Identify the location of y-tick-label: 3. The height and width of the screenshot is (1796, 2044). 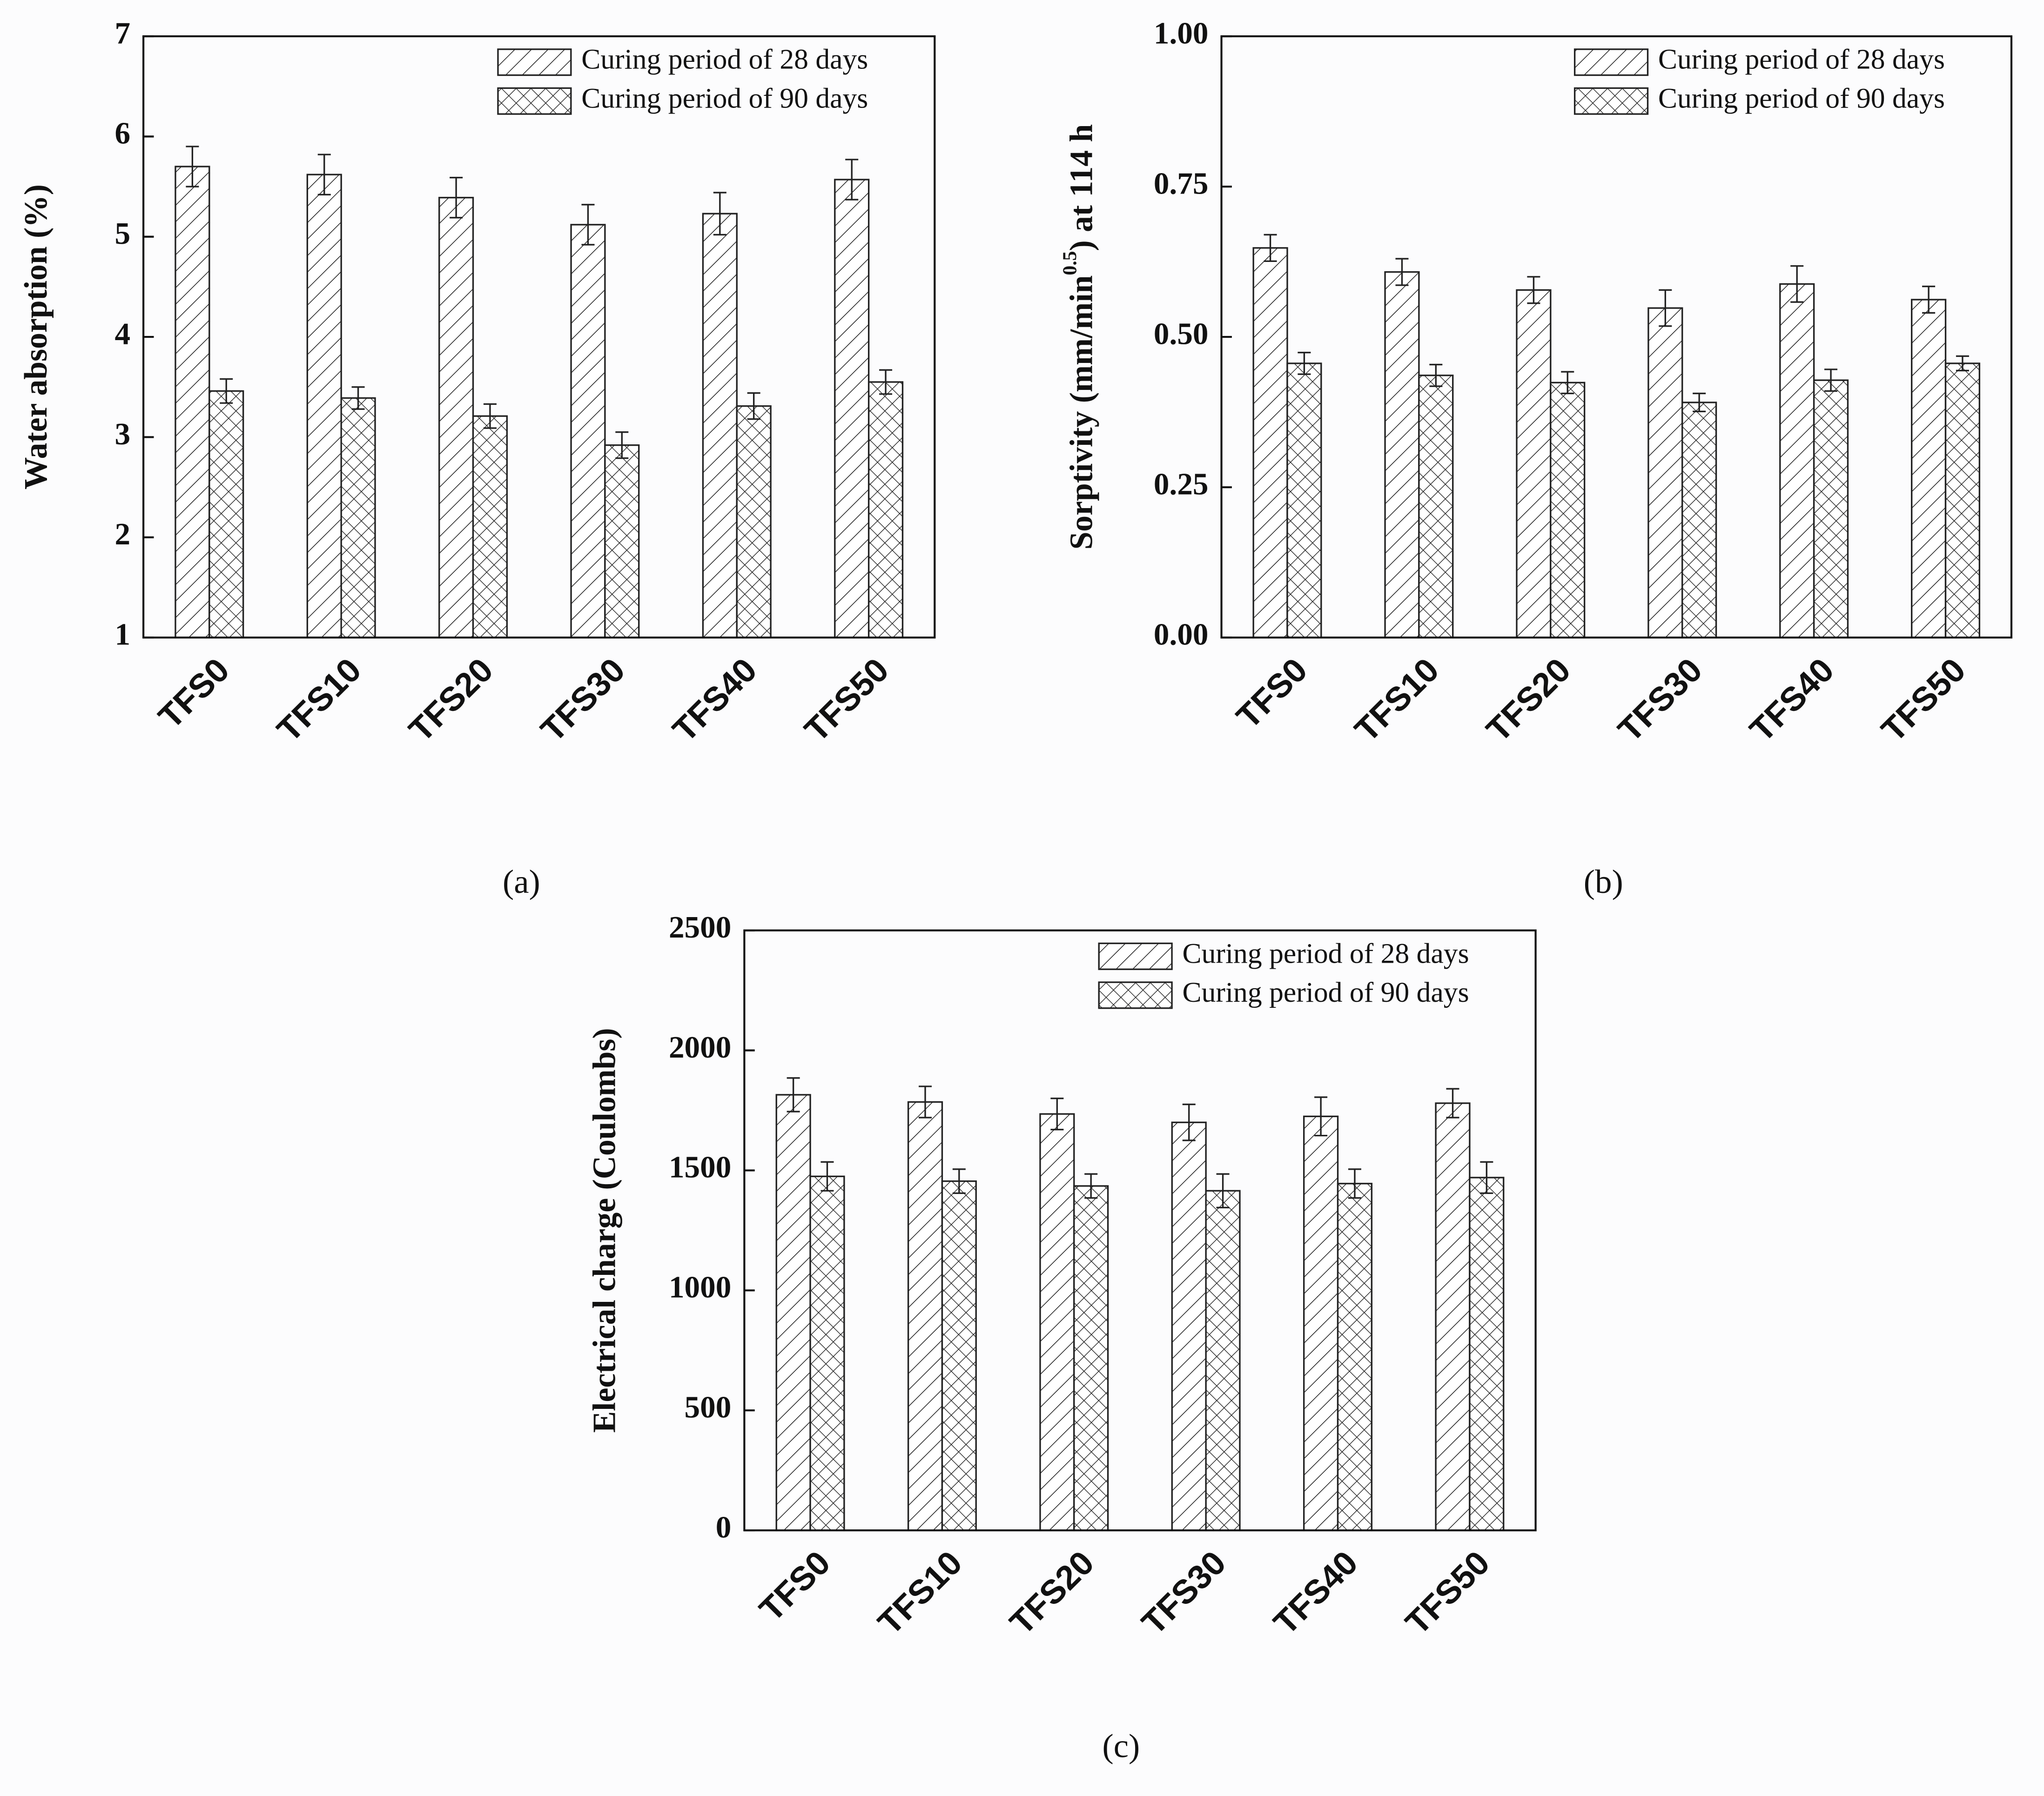
(122, 434).